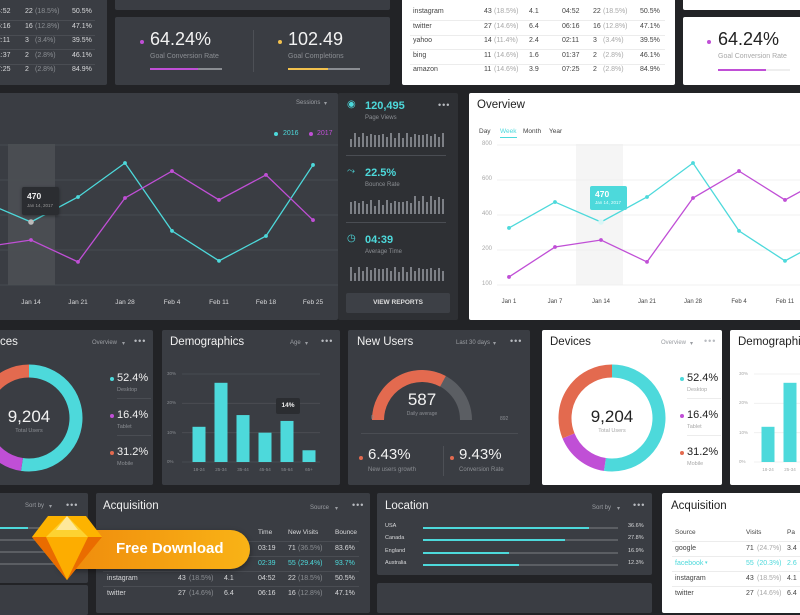 Image resolution: width=800 pixels, height=615 pixels. What do you see at coordinates (82, 69) in the screenshot?
I see `cell-bounce: 84.9%` at bounding box center [82, 69].